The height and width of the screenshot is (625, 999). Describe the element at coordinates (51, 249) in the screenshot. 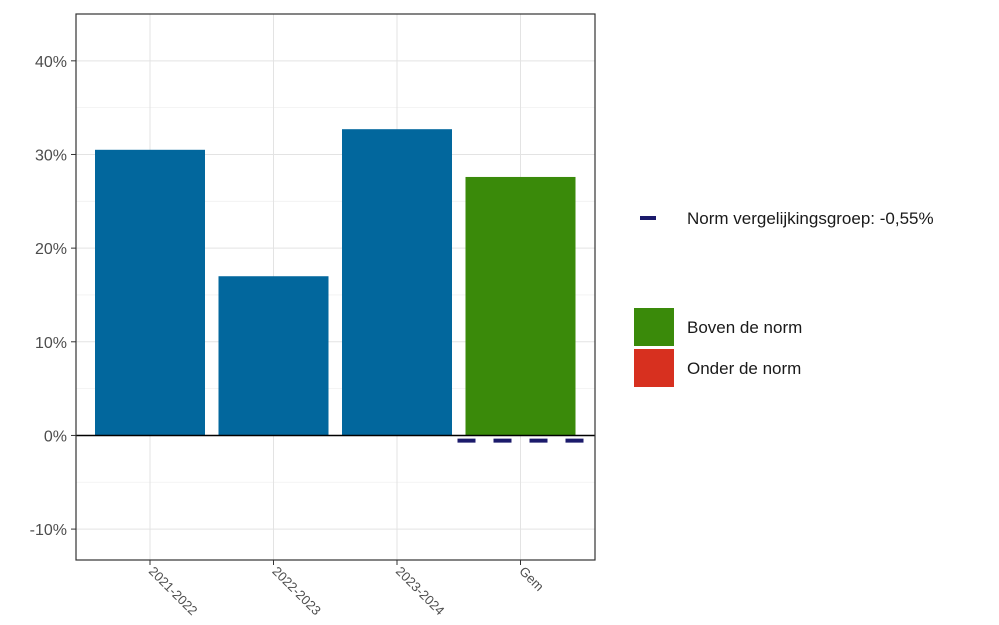

I see `y-tick-label: 20%` at that location.